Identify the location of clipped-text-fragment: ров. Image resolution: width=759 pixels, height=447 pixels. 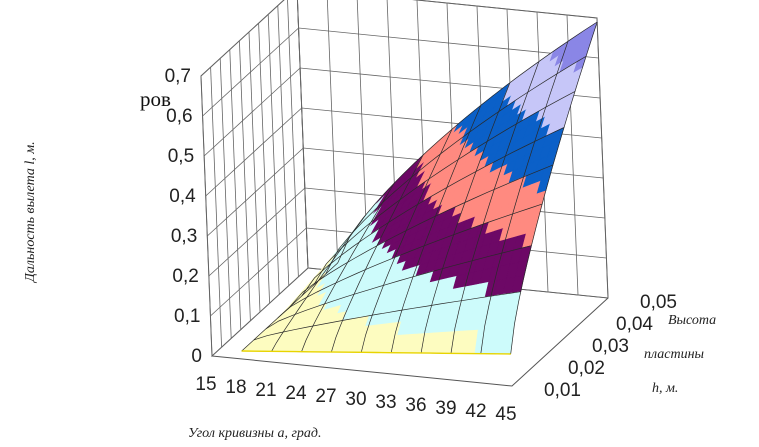
(155, 99).